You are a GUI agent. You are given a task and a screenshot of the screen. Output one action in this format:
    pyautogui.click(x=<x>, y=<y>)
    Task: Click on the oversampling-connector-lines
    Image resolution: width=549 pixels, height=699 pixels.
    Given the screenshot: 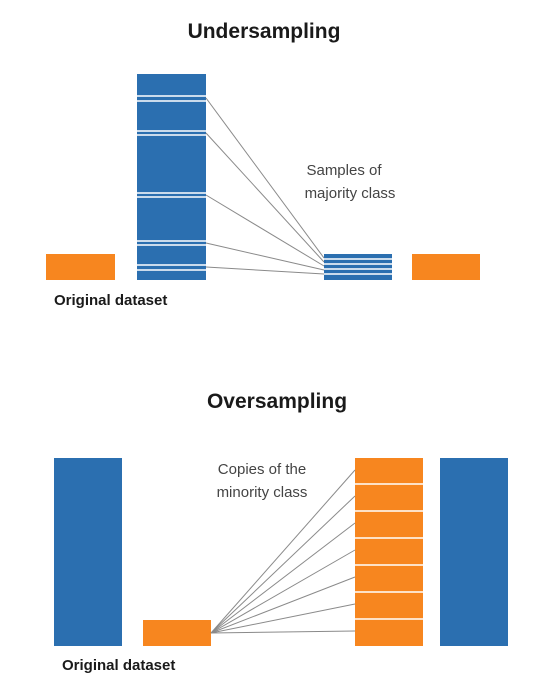 What is the action you would take?
    pyautogui.click(x=283, y=551)
    